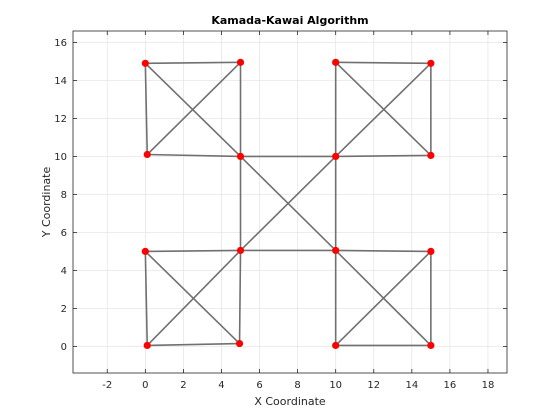 Image resolution: width=560 pixels, height=420 pixels. Describe the element at coordinates (60, 43) in the screenshot. I see `y-tick-label: 16` at that location.